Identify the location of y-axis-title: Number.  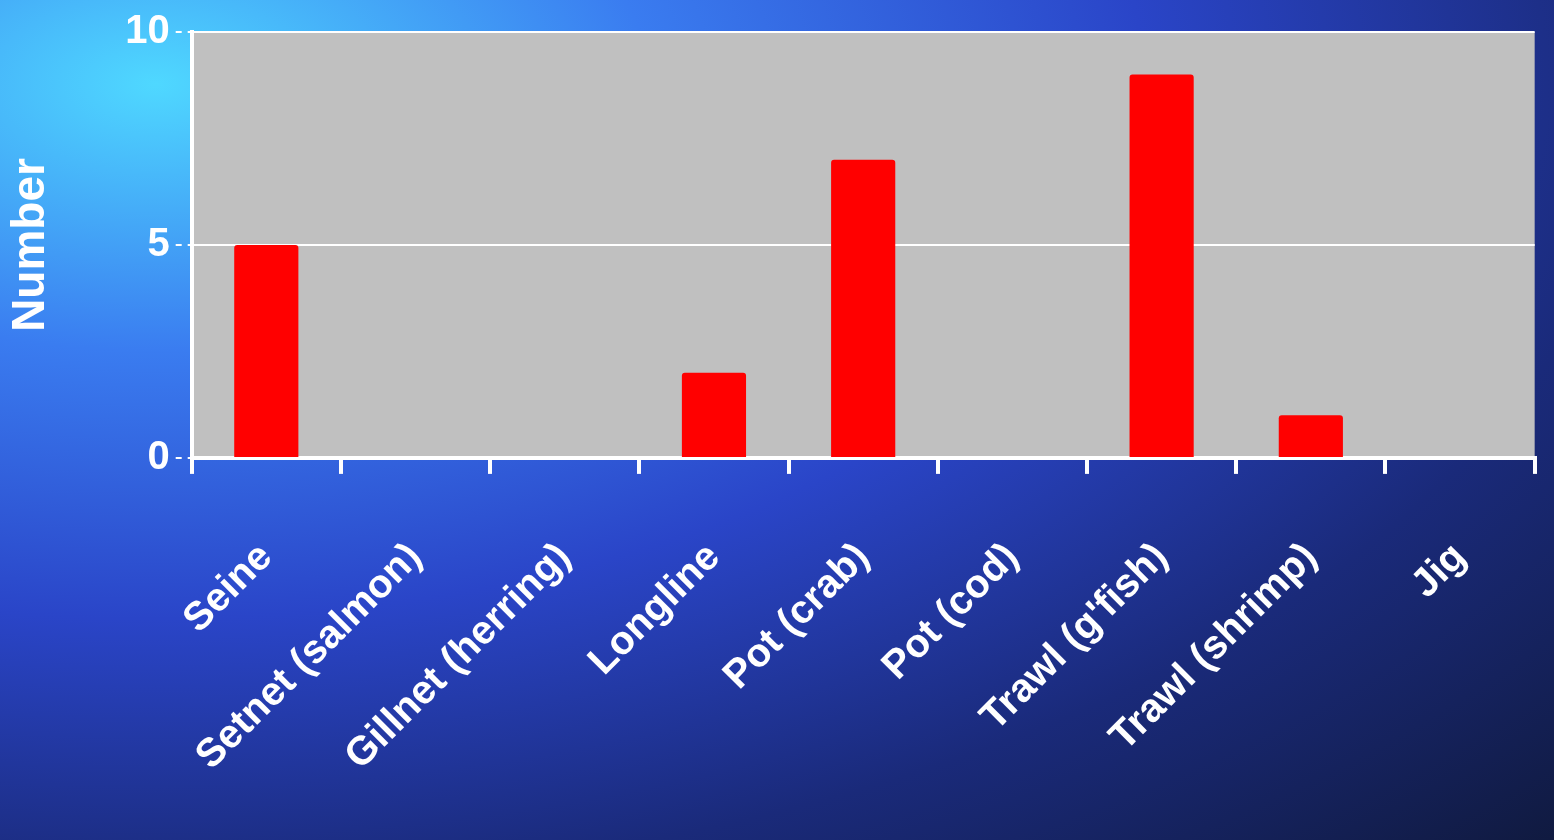
(28, 244).